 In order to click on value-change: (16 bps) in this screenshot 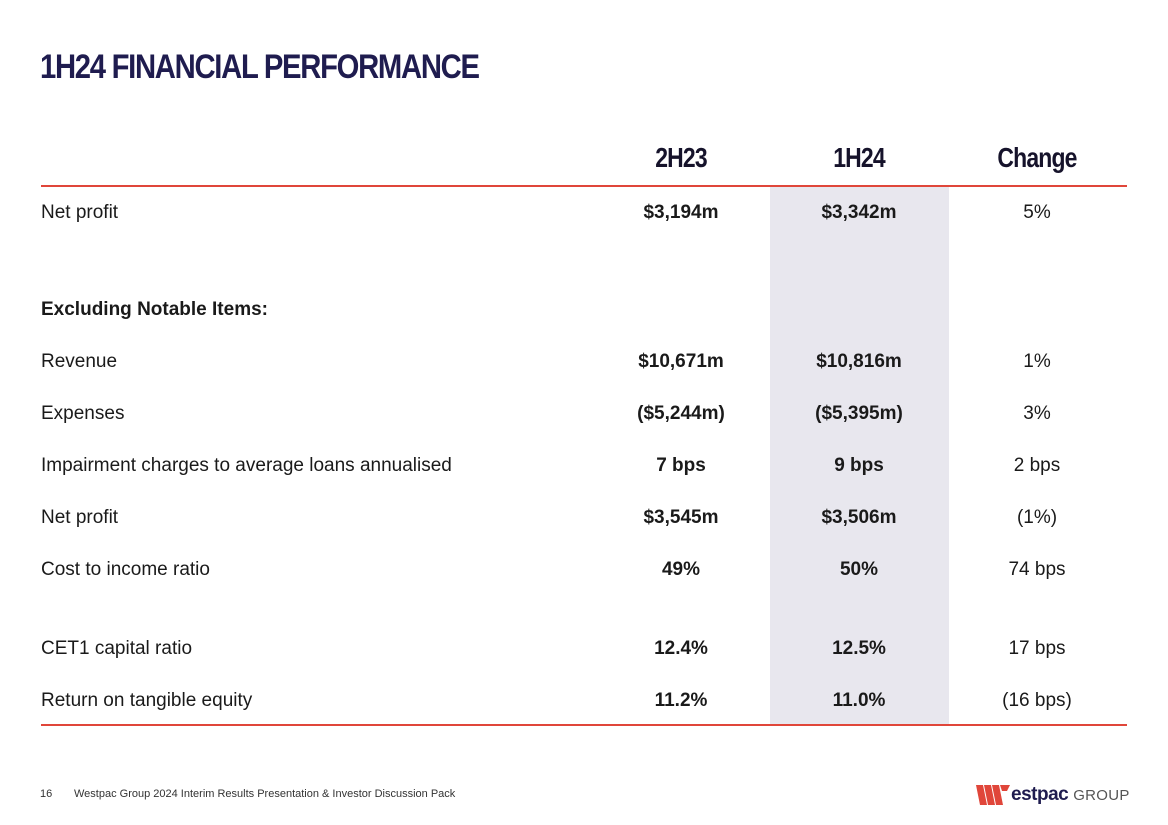, I will do `click(1037, 700)`.